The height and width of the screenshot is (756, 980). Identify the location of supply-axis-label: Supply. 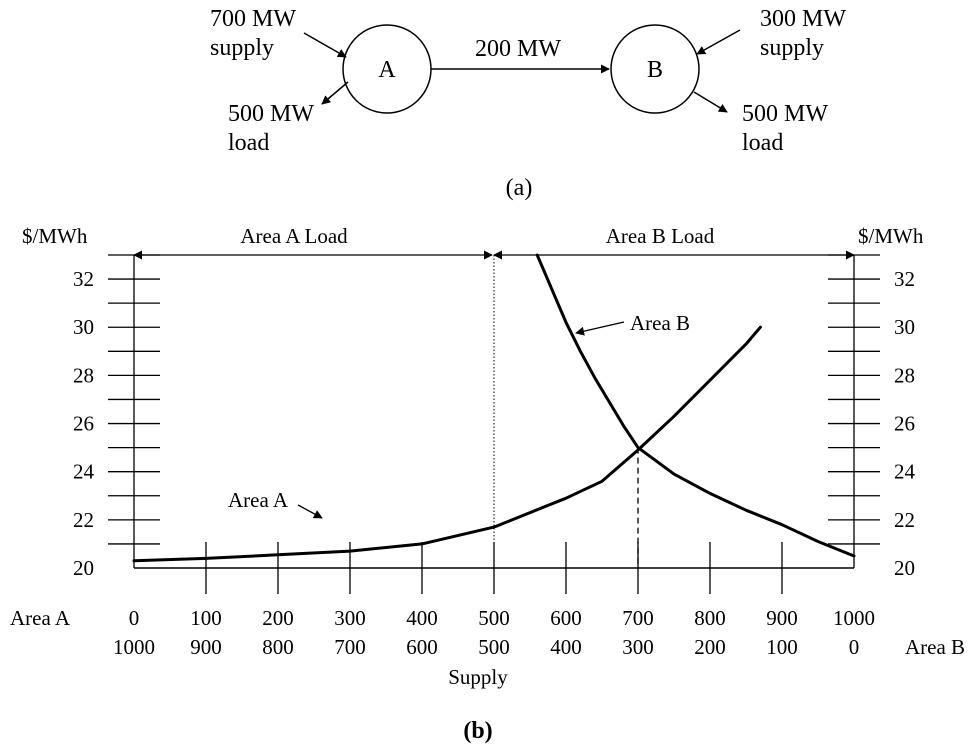
(478, 677).